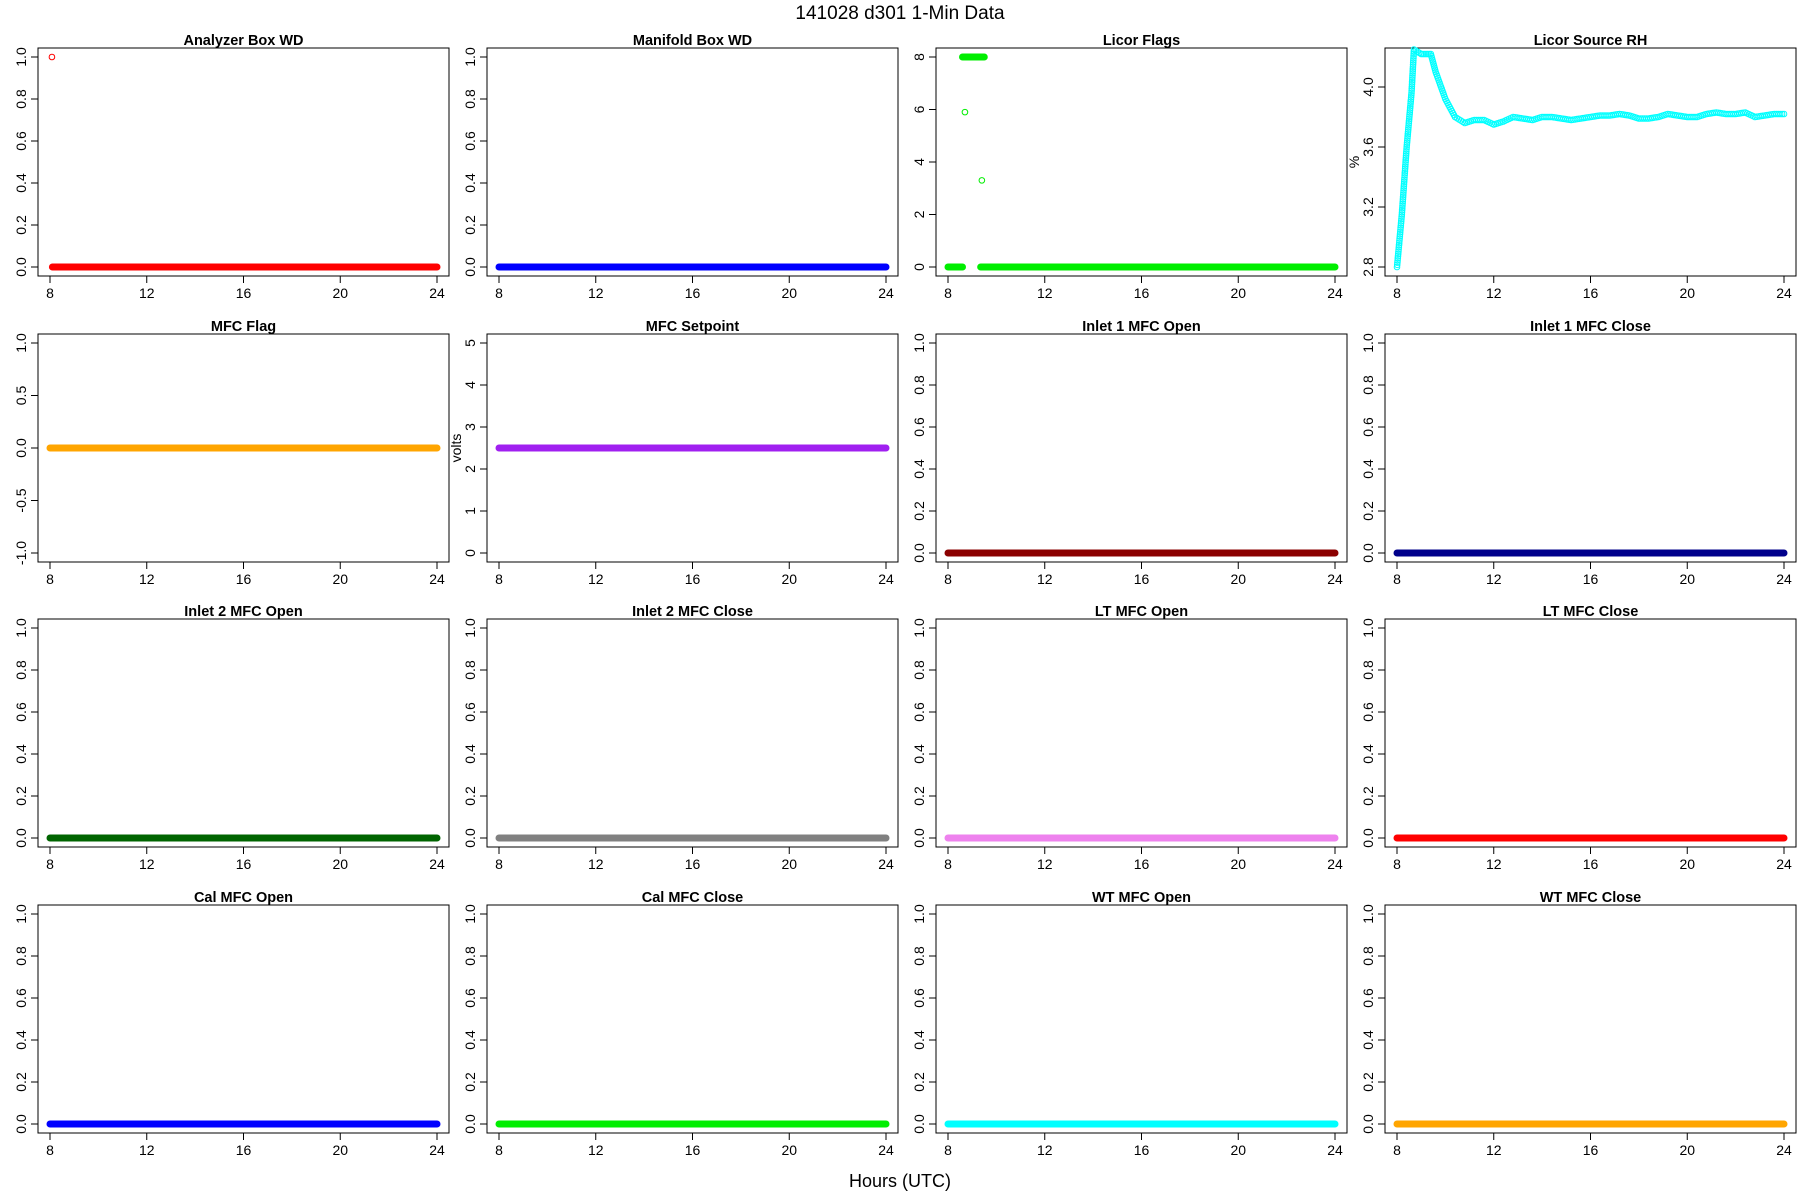  Describe the element at coordinates (1141, 898) in the screenshot. I see `panel-title: WT MFC Open` at that location.